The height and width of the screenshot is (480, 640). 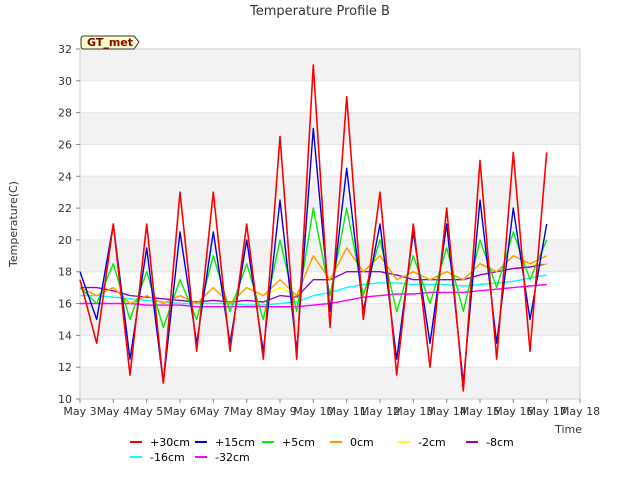 What do you see at coordinates (362, 442) in the screenshot?
I see `legend-label: 0cm` at bounding box center [362, 442].